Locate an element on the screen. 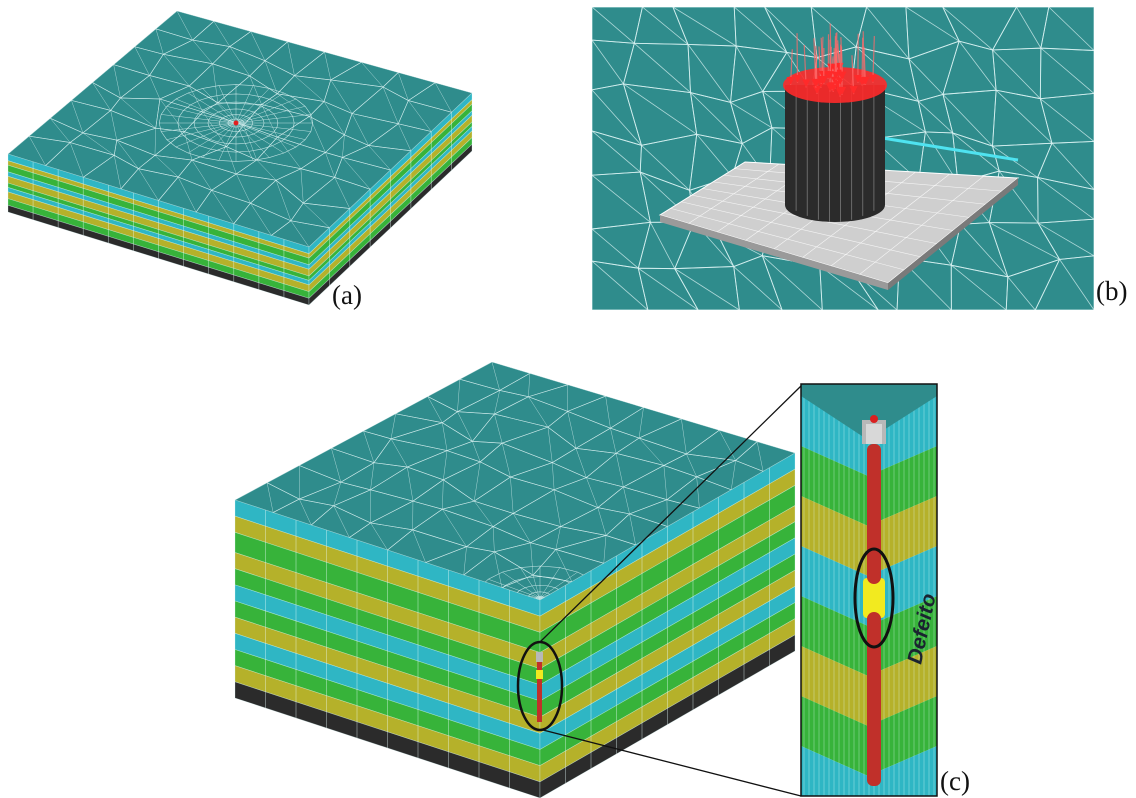 The width and height of the screenshot is (1136, 798). panel-c-left-face is located at coordinates (387, 648).